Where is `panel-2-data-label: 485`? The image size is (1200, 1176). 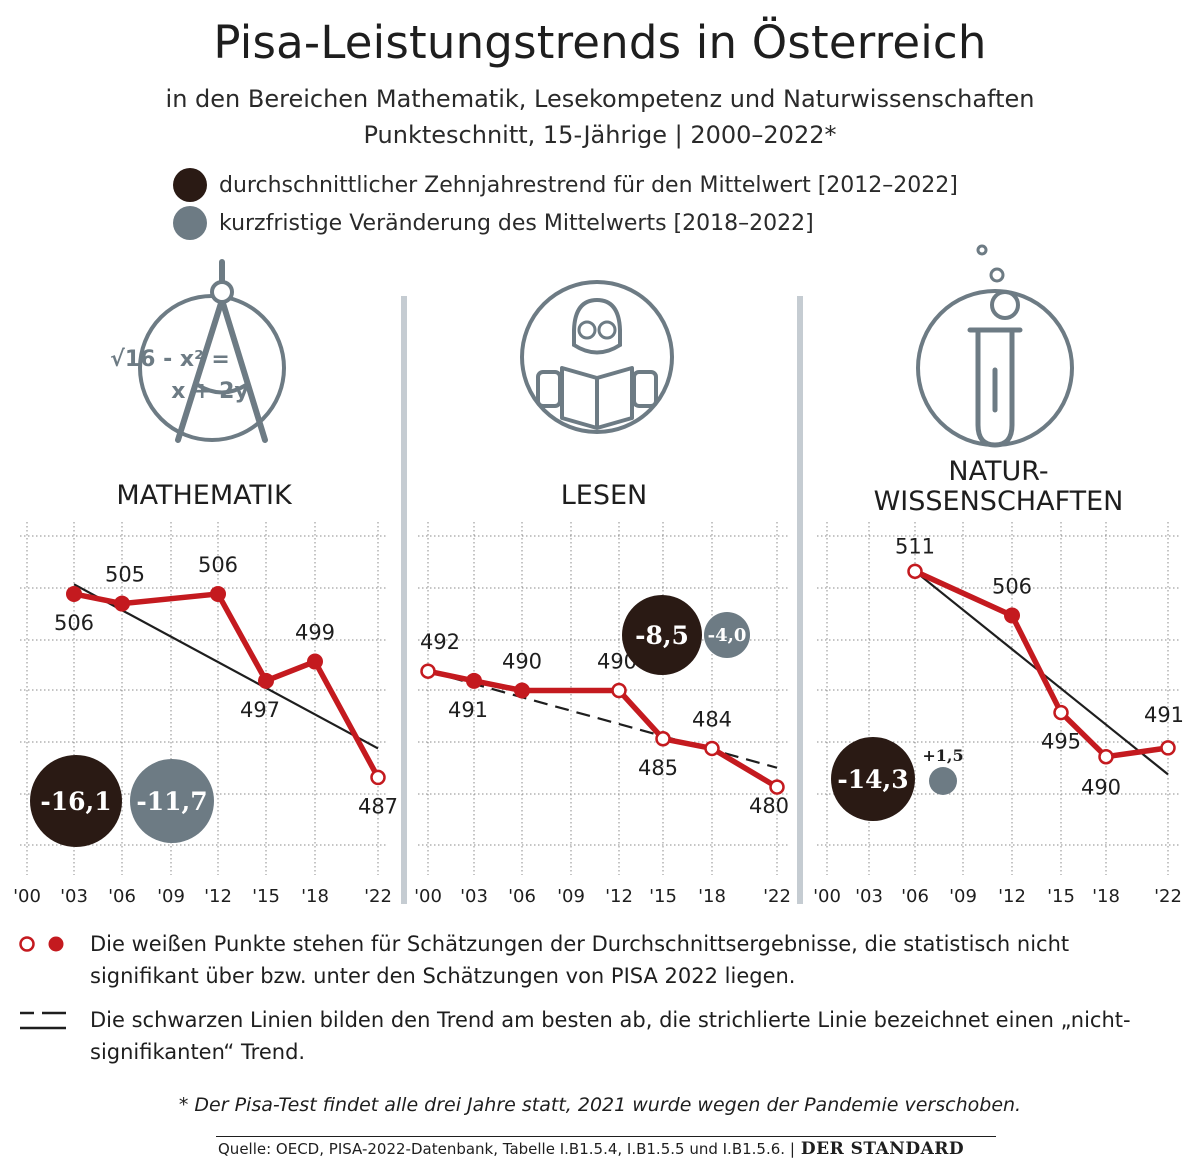
panel-2-data-label: 485 is located at coordinates (658, 768).